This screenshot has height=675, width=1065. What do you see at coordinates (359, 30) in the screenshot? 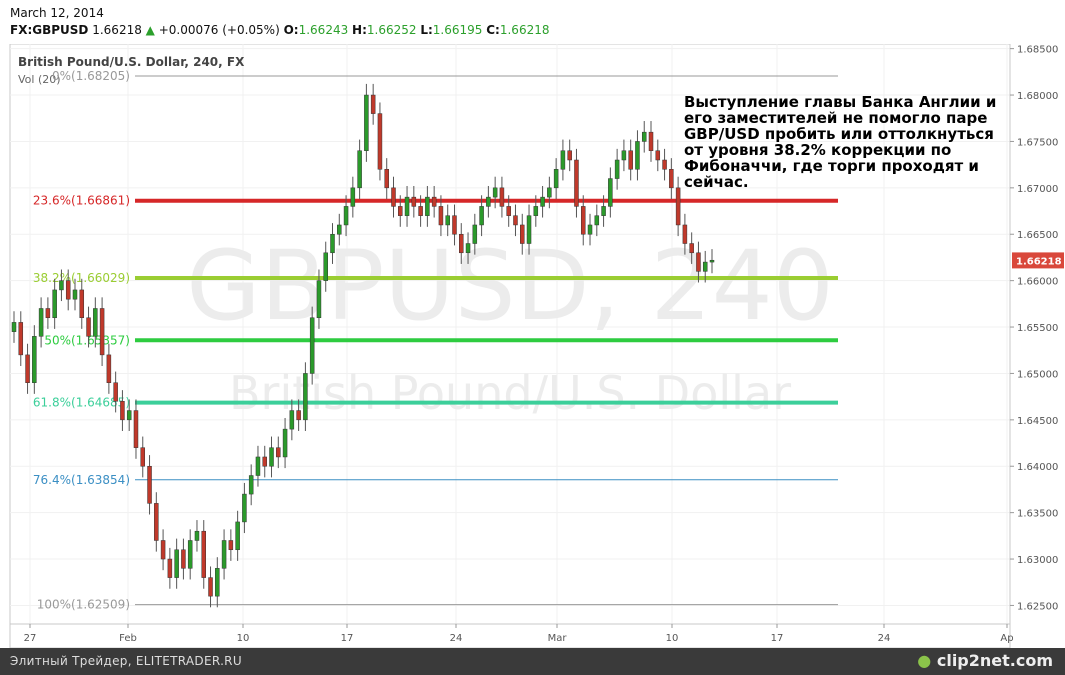
I see `high-label: H:` at bounding box center [359, 30].